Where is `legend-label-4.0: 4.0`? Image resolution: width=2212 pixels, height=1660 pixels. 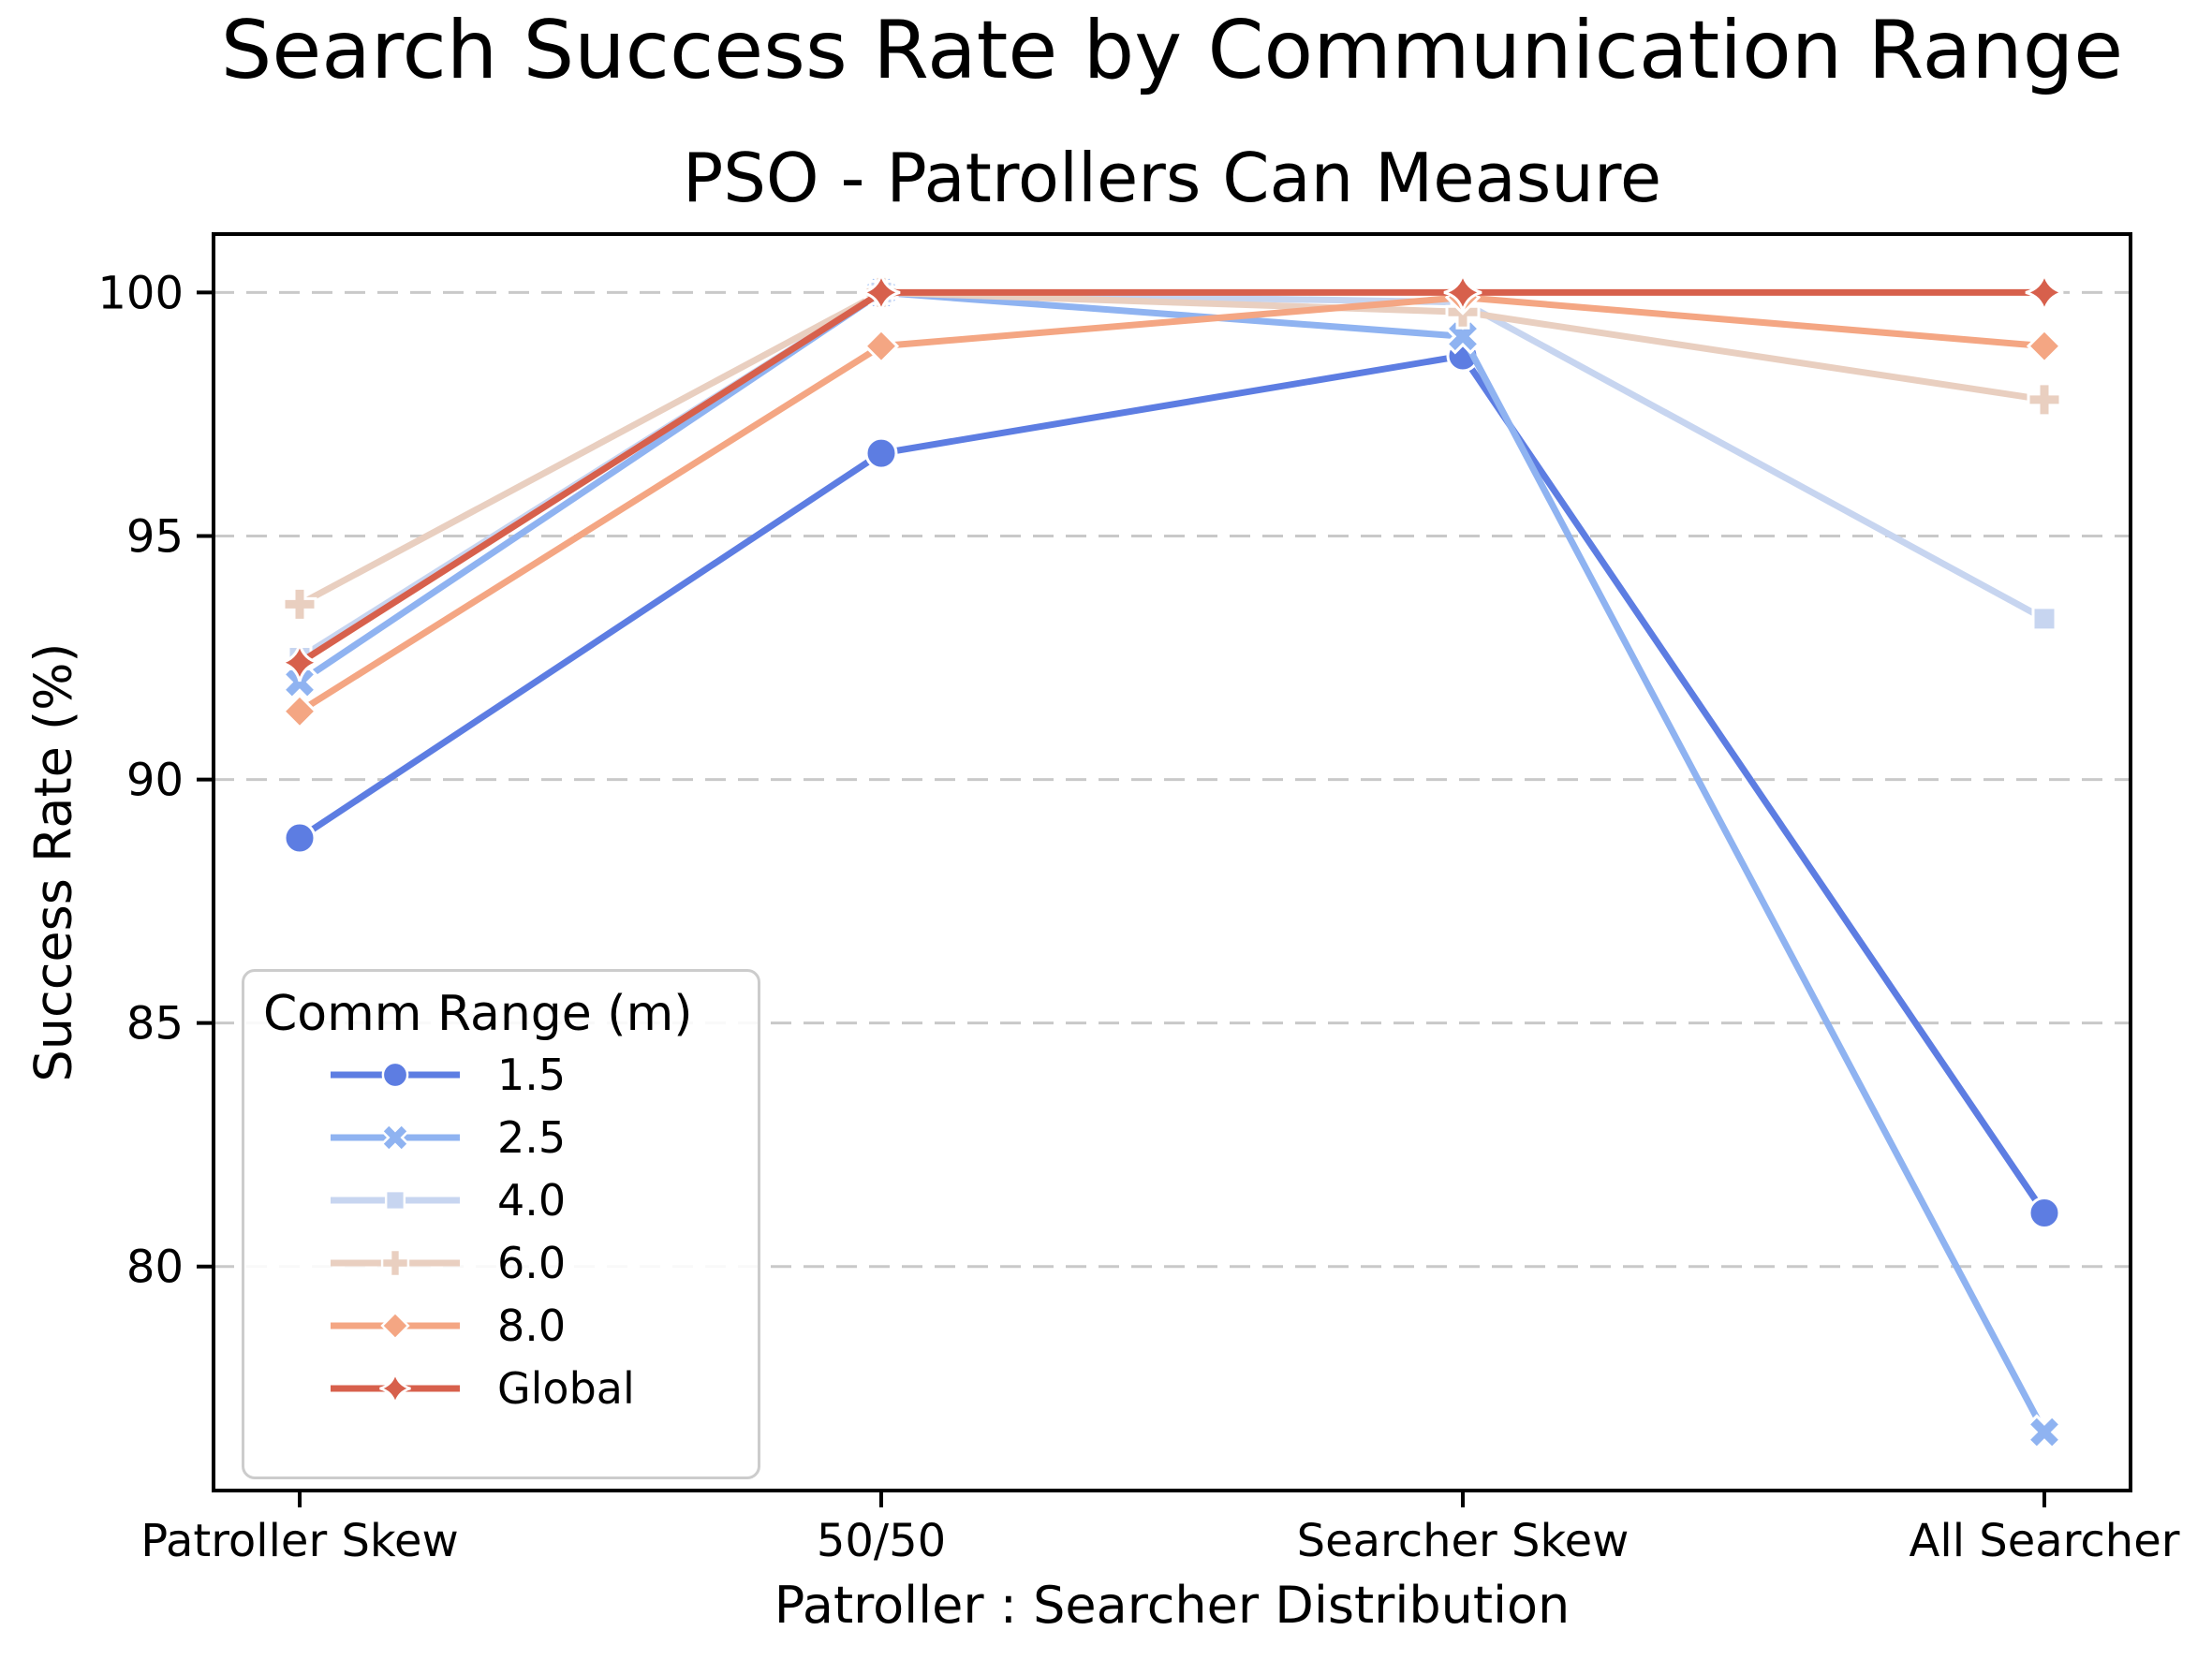
legend-label-4.0: 4.0 is located at coordinates (532, 1200).